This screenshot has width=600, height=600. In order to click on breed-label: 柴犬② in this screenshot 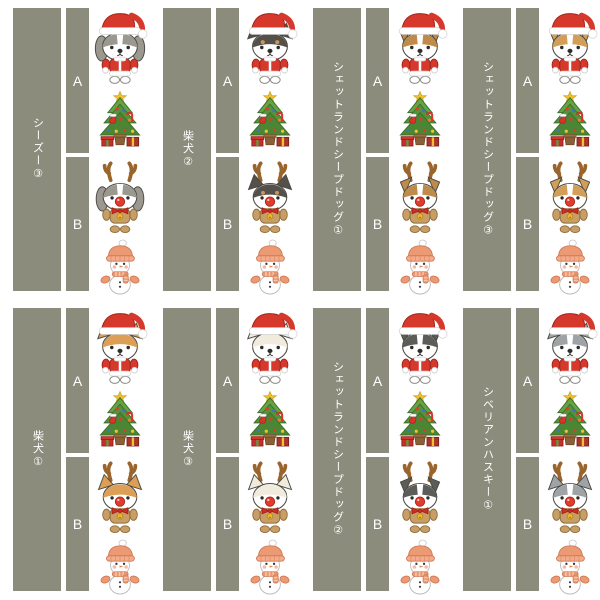, I will do `click(187, 149)`.